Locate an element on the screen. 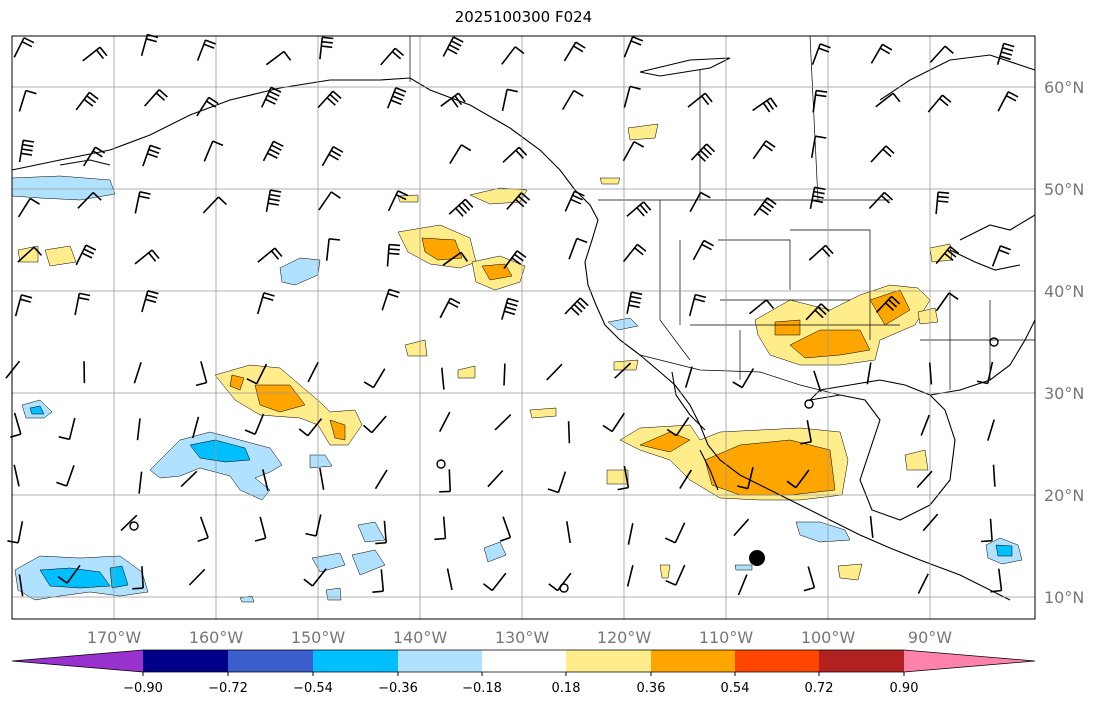 Image resolution: width=1105 pixels, height=712 pixels. latitude-label: 30°N is located at coordinates (1064, 393).